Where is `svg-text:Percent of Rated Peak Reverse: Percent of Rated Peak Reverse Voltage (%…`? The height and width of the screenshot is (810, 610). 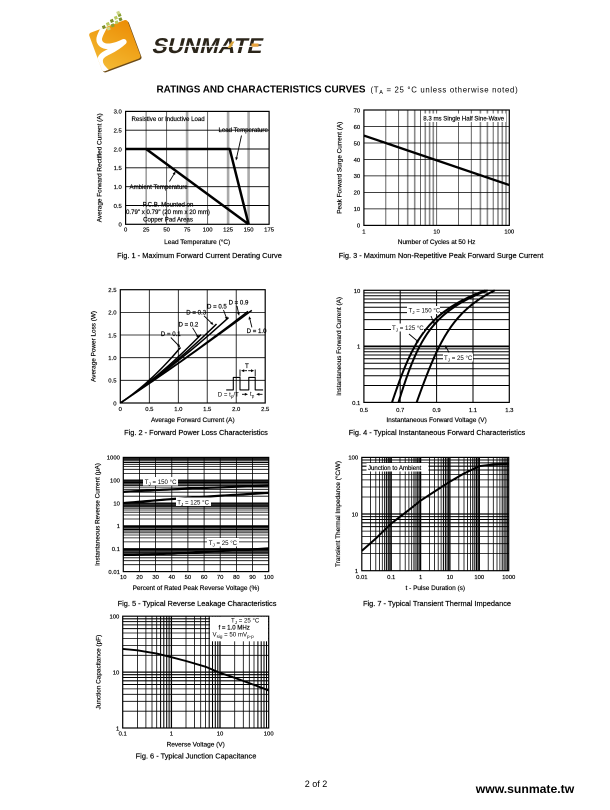 svg-text:Percent of Rated Peak Reverse: Percent of Rated Peak Reverse Voltage (%… is located at coordinates (196, 588).